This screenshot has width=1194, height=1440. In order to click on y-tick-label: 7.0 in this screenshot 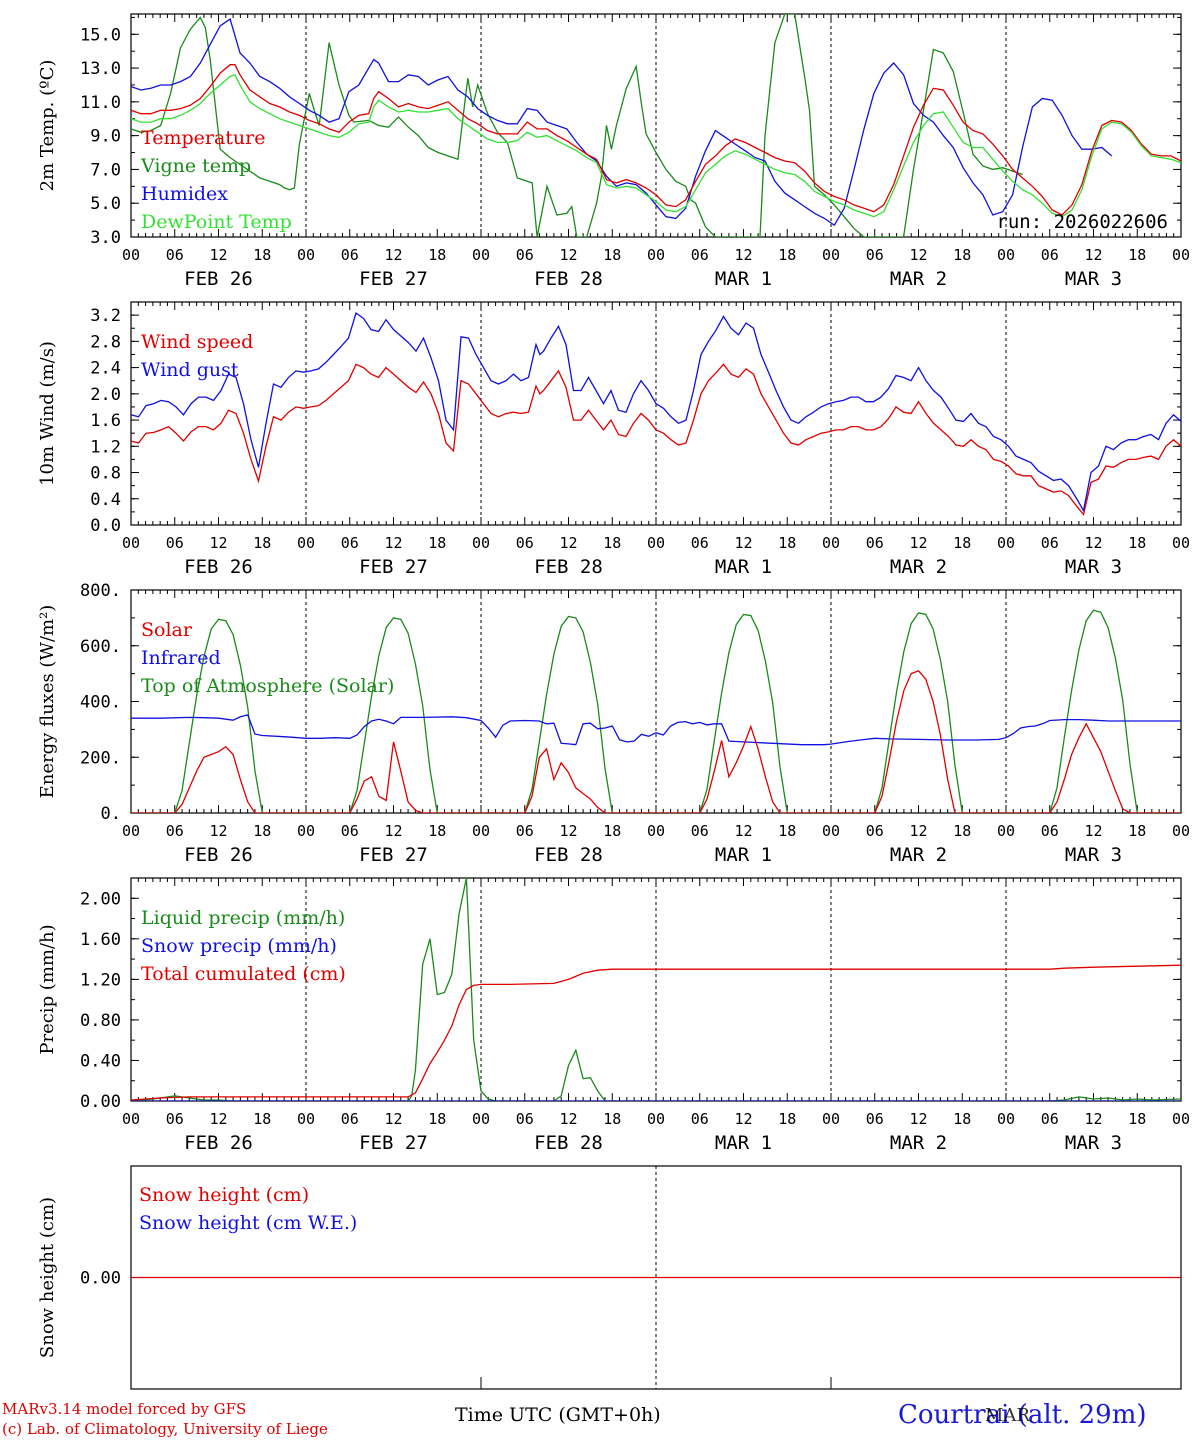, I will do `click(105, 170)`.